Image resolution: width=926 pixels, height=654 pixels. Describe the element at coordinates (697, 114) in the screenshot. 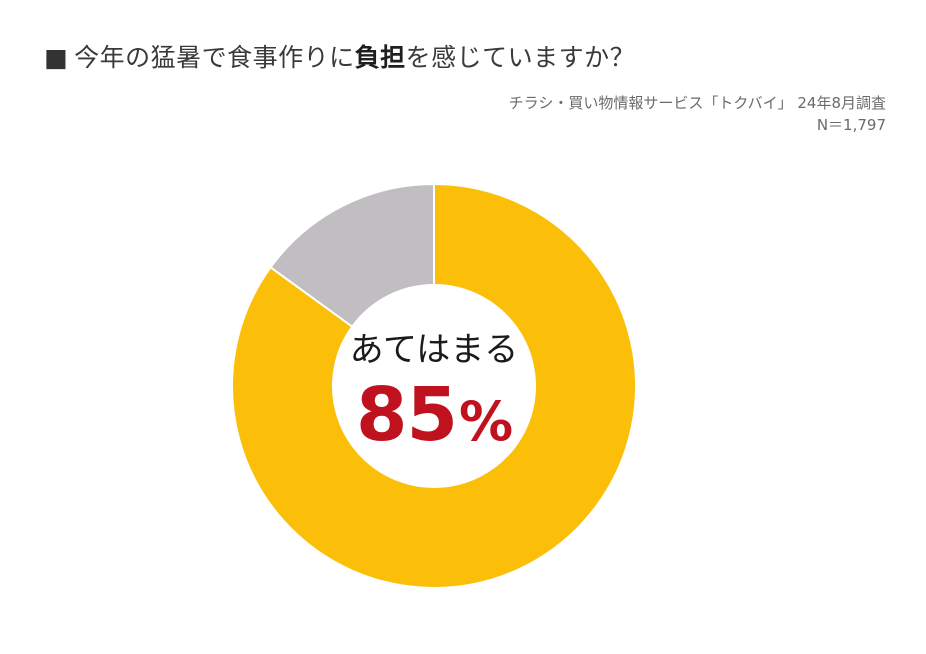

I see `source-note: チラシ・買い物情報サービス「トクバイ」 24年8月調査 N＝1,797` at that location.